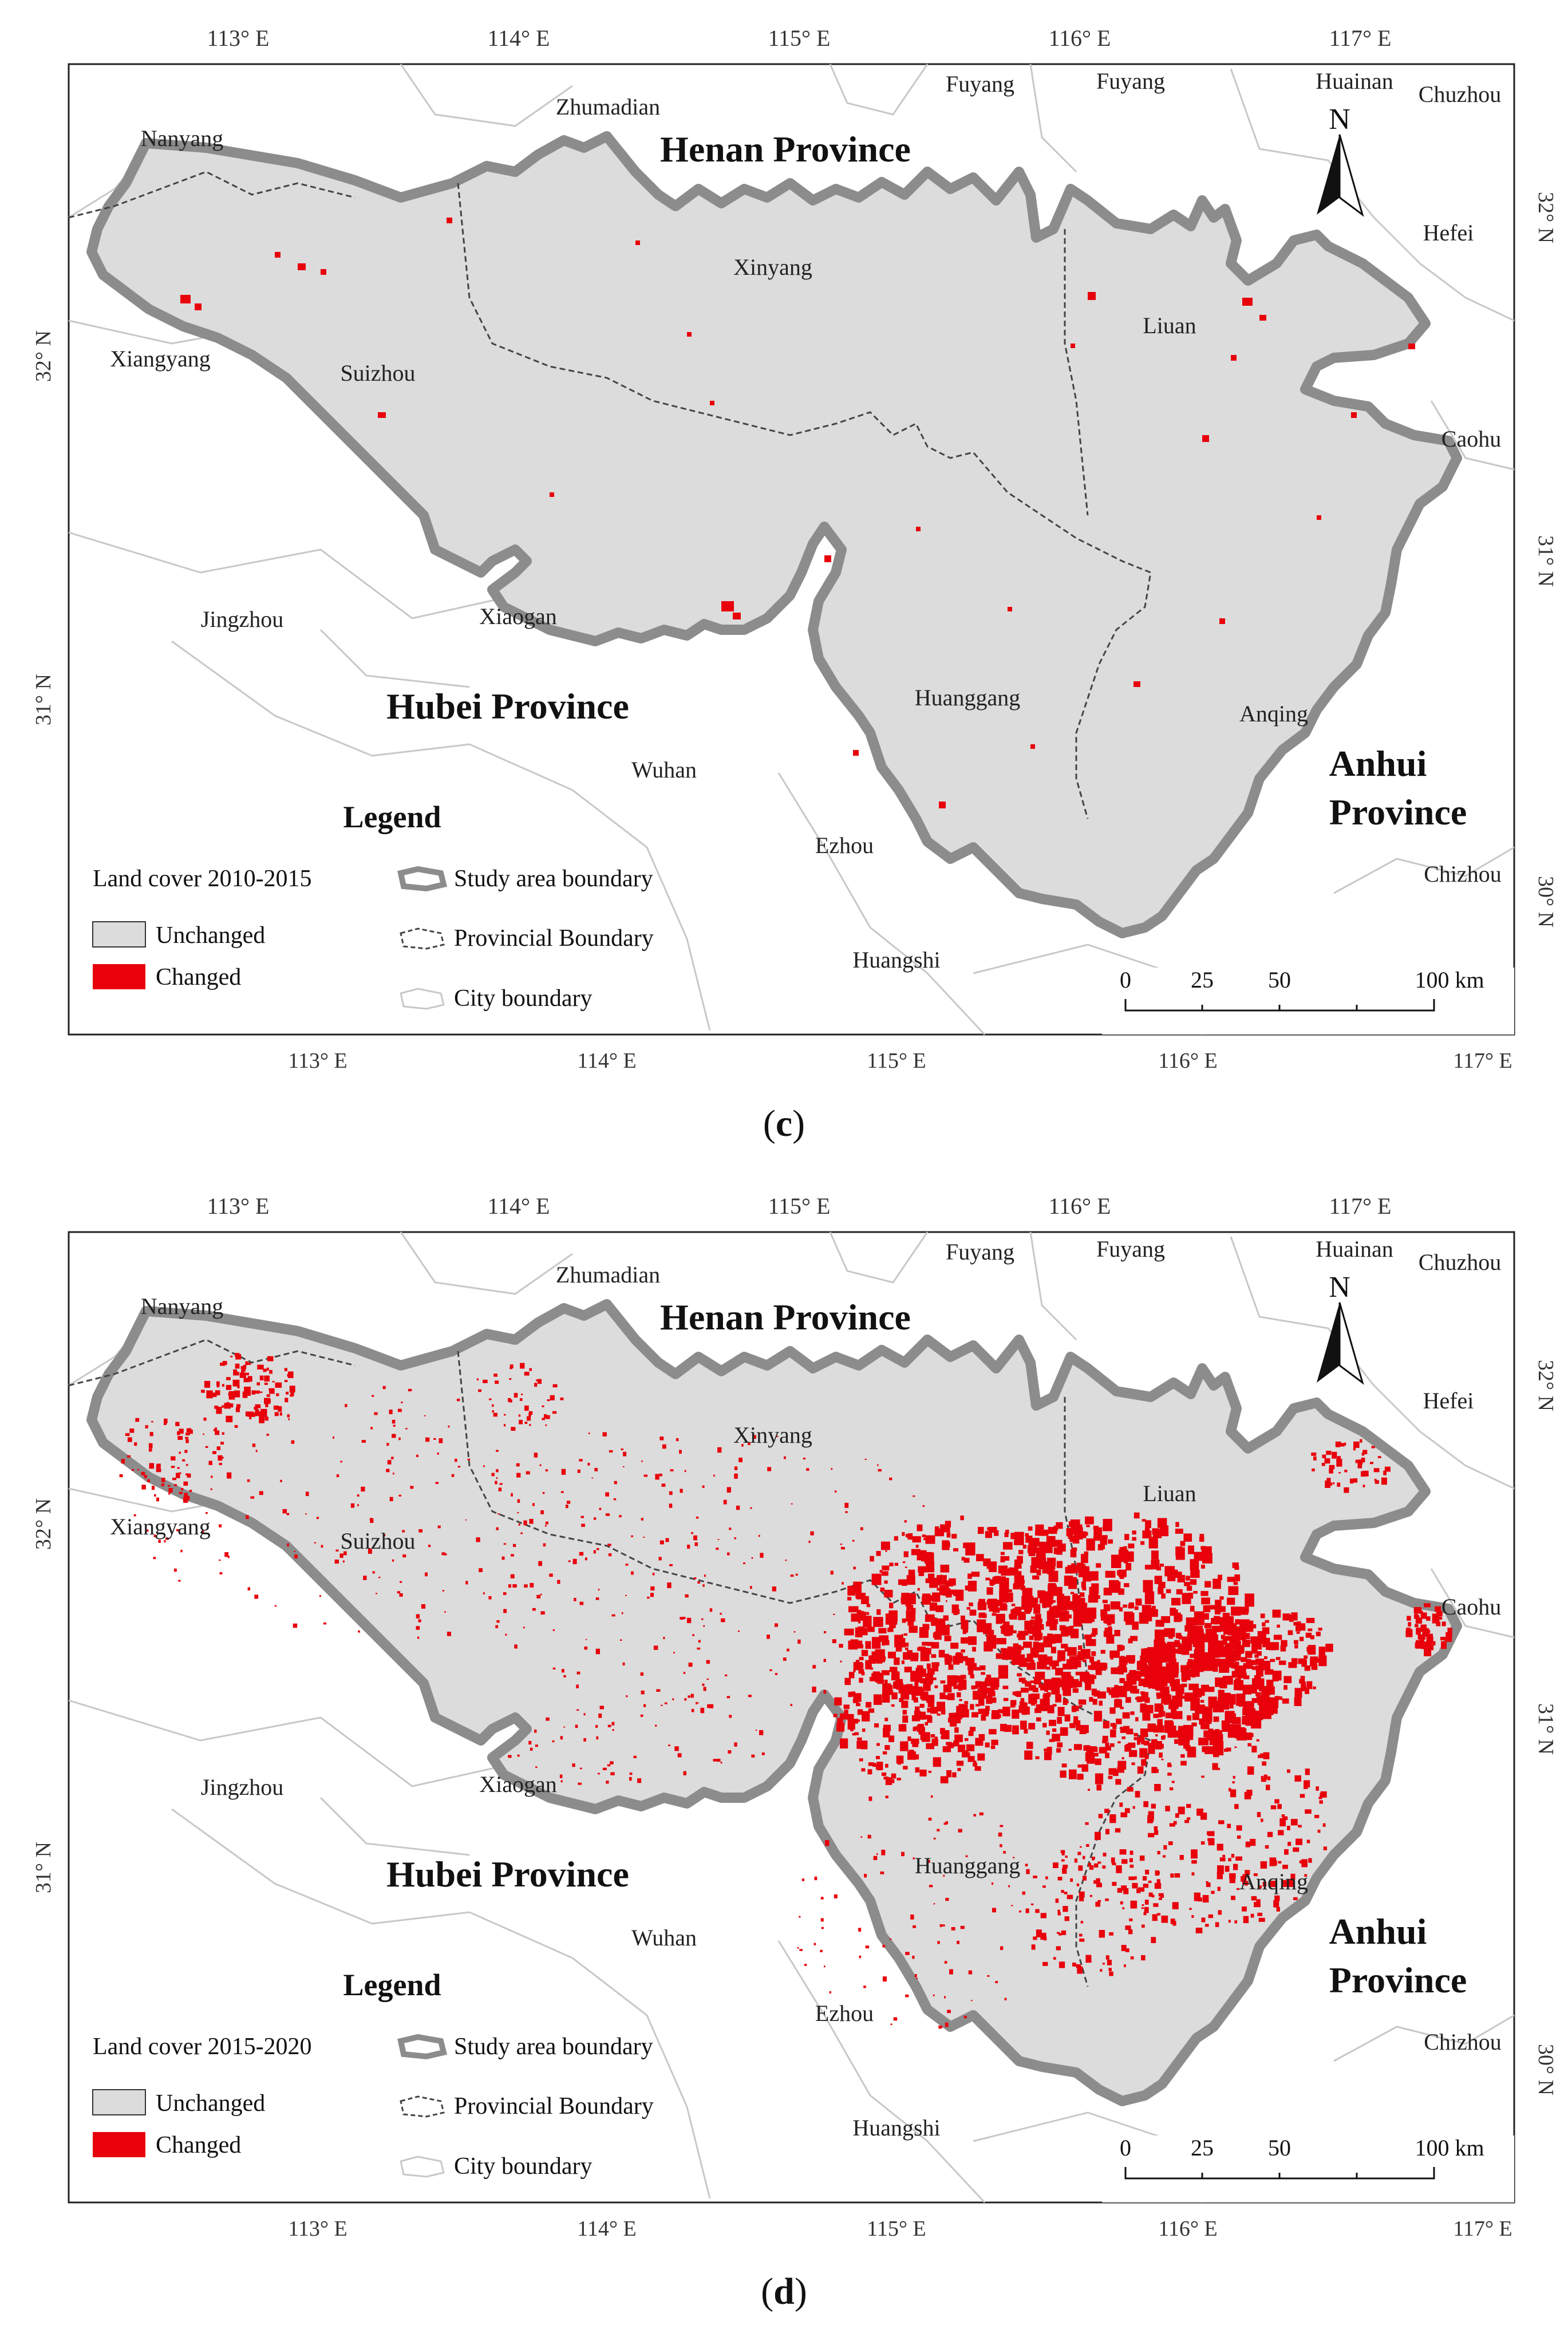 The width and height of the screenshot is (1568, 2337). I want to click on panel-sublabel-letter: d, so click(784, 2292).